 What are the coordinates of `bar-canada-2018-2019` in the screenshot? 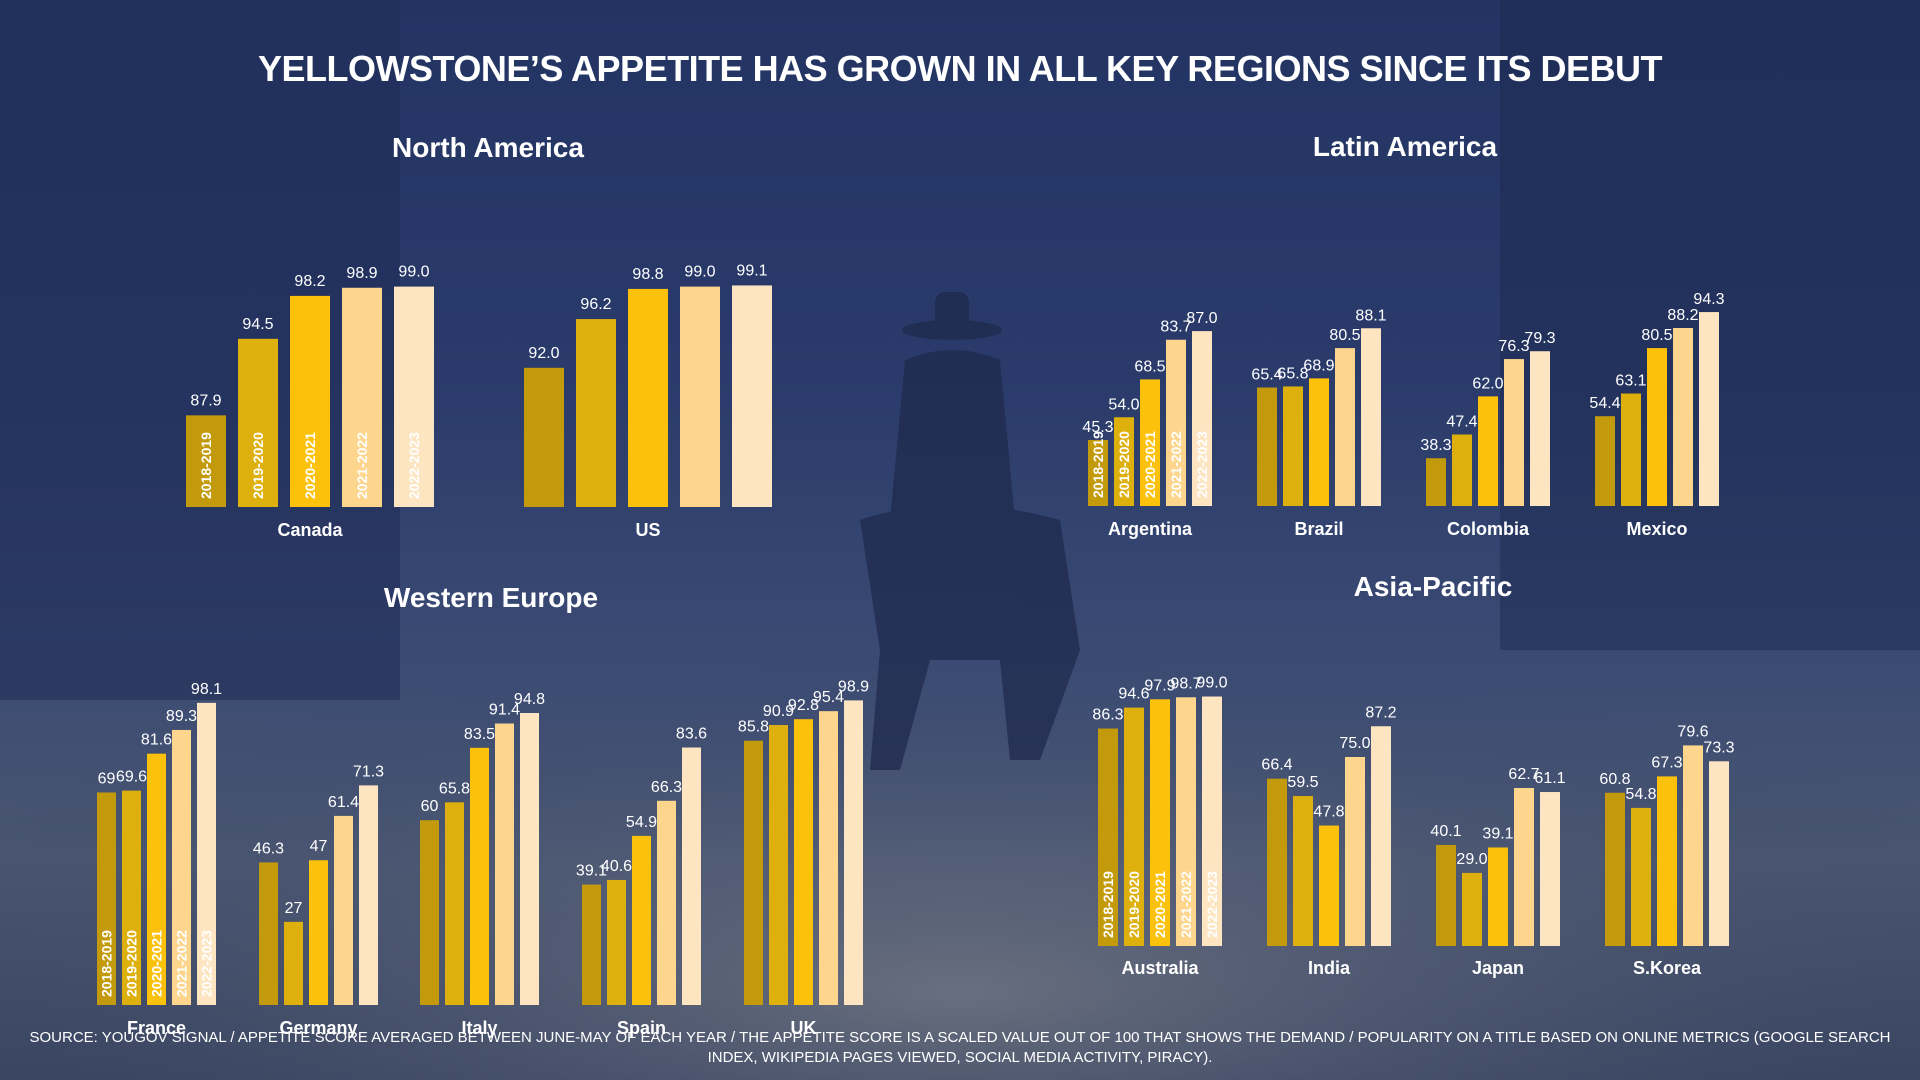 It's located at (206, 461).